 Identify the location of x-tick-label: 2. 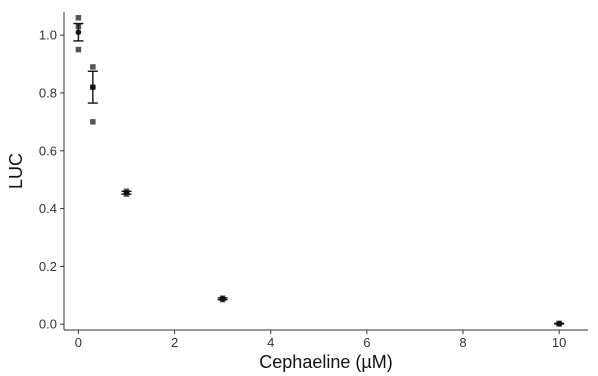
(174, 342).